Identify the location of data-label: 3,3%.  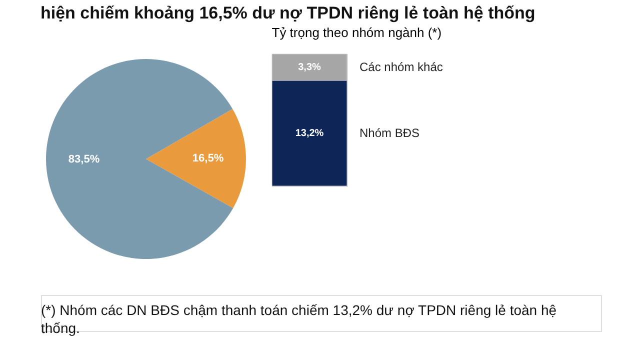
(310, 68).